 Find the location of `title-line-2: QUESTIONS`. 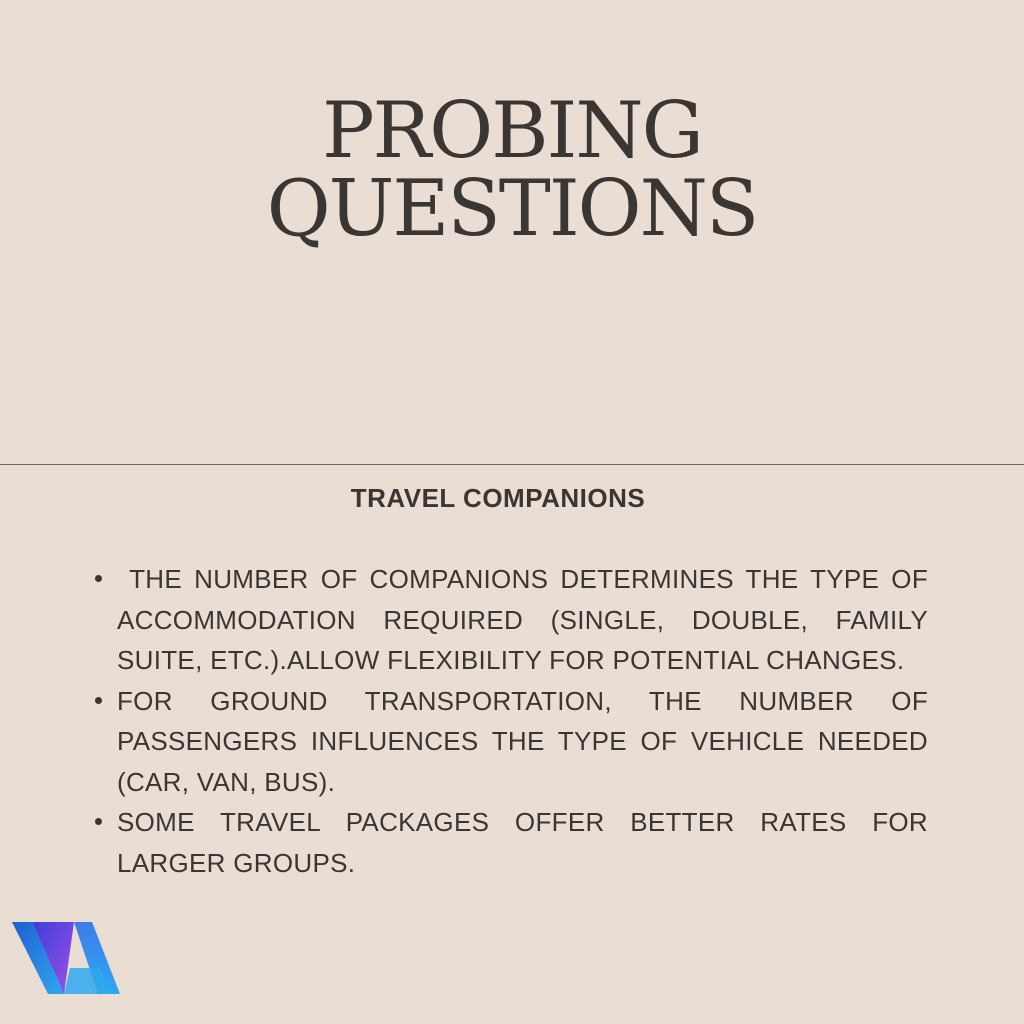

title-line-2: QUESTIONS is located at coordinates (513, 209).